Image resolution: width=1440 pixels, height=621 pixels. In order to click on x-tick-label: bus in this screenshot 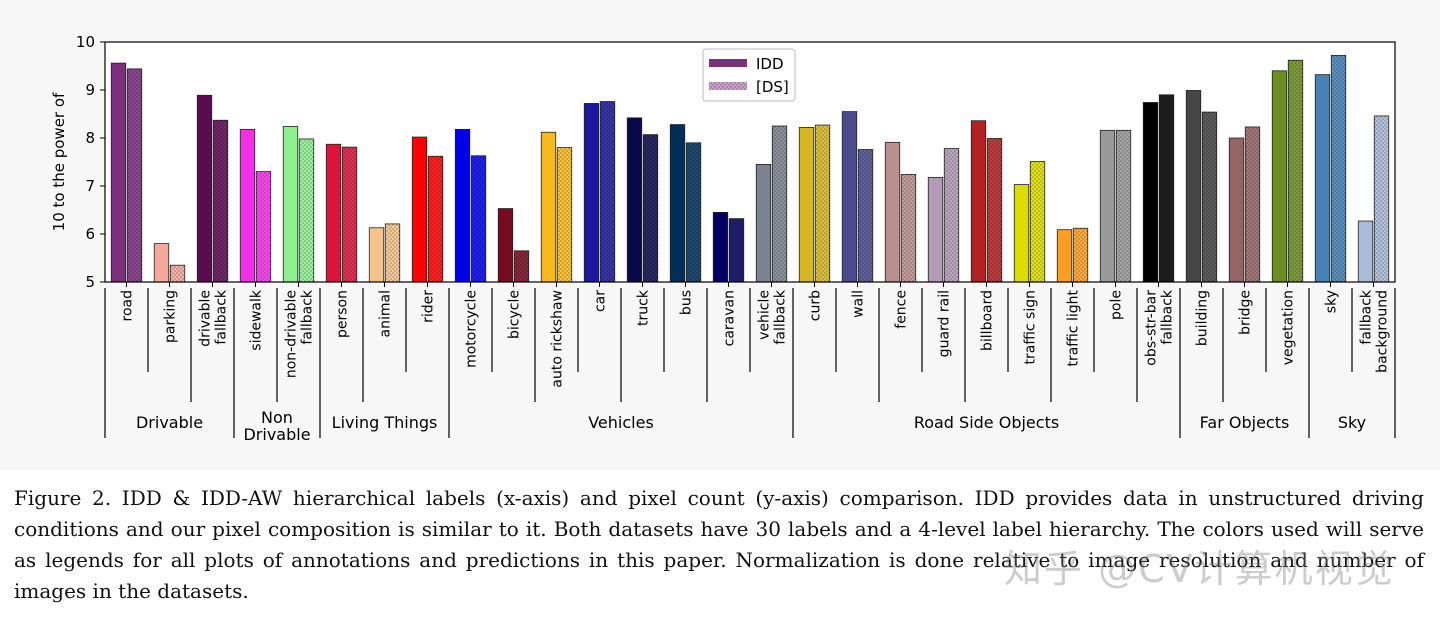, I will do `click(687, 302)`.